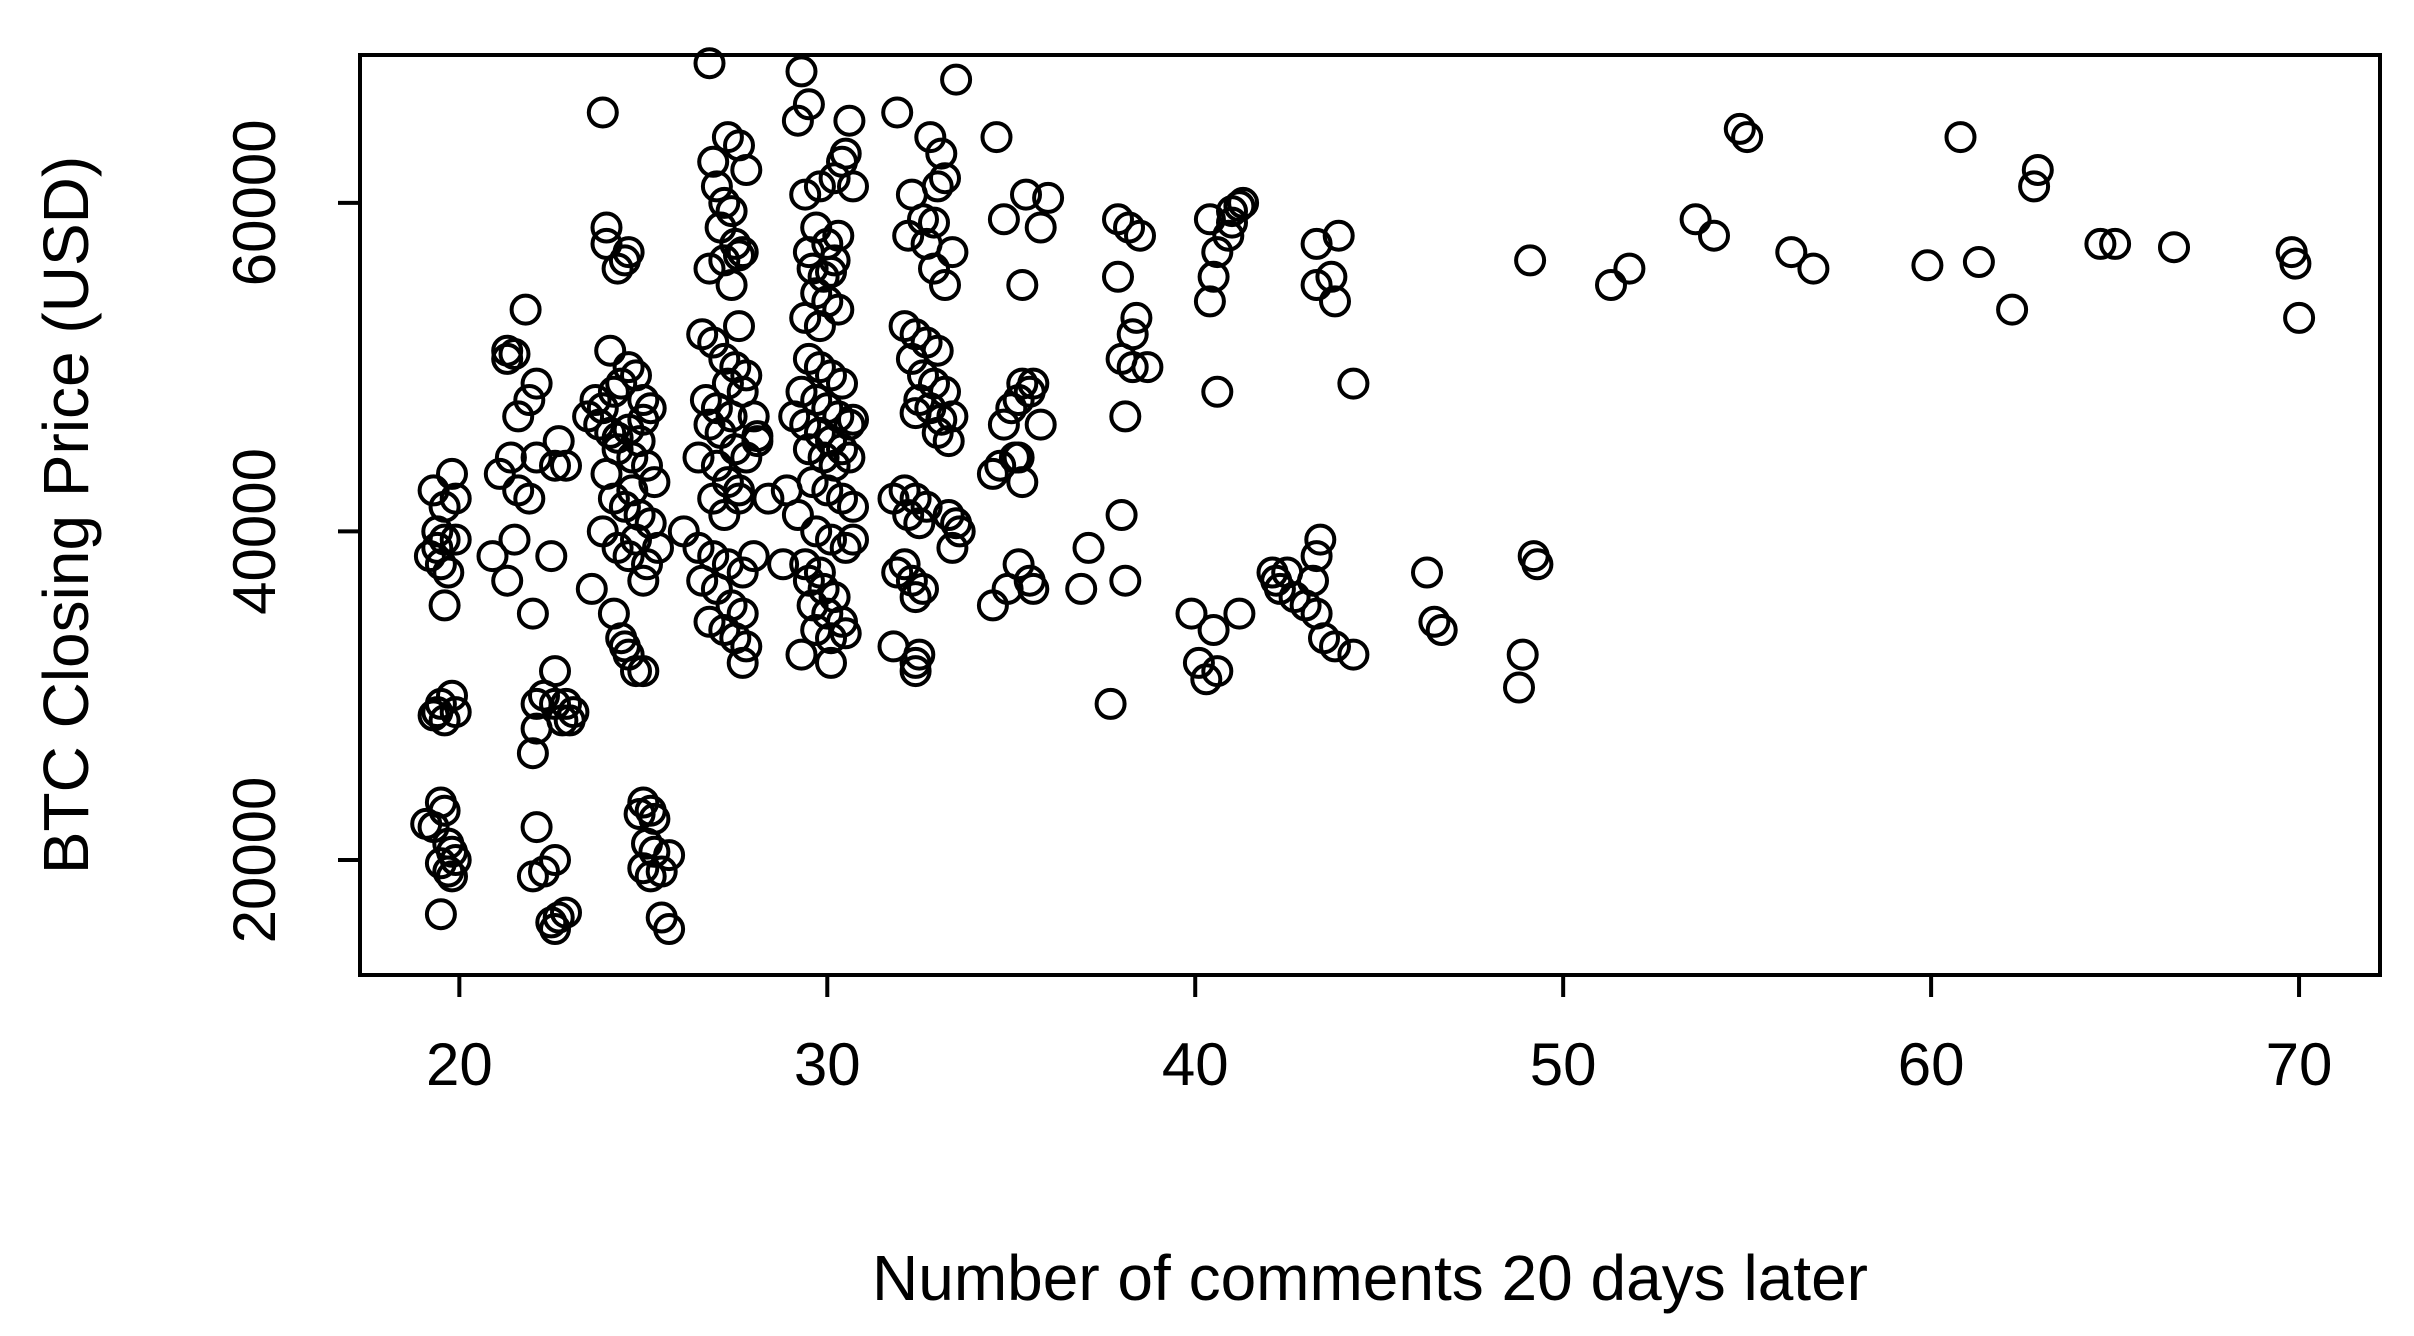  What do you see at coordinates (2299, 1064) in the screenshot?
I see `x-tick-label: 70` at bounding box center [2299, 1064].